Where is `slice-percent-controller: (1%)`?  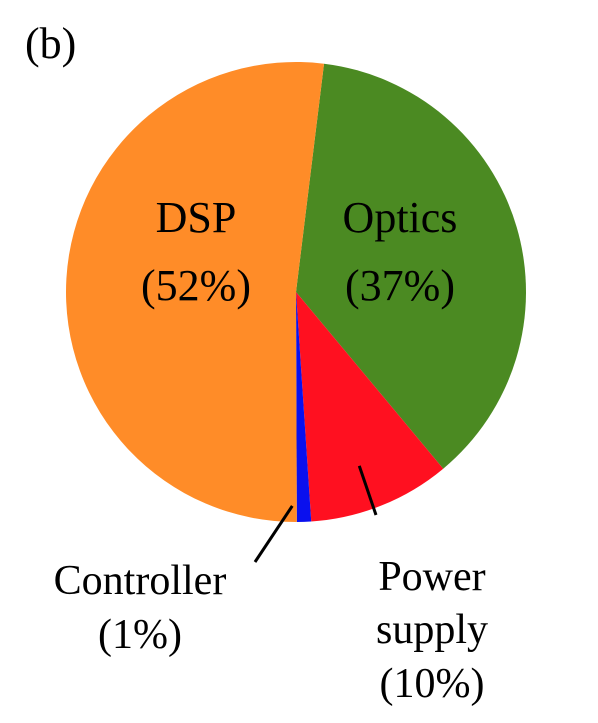
slice-percent-controller: (1%) is located at coordinates (140, 635).